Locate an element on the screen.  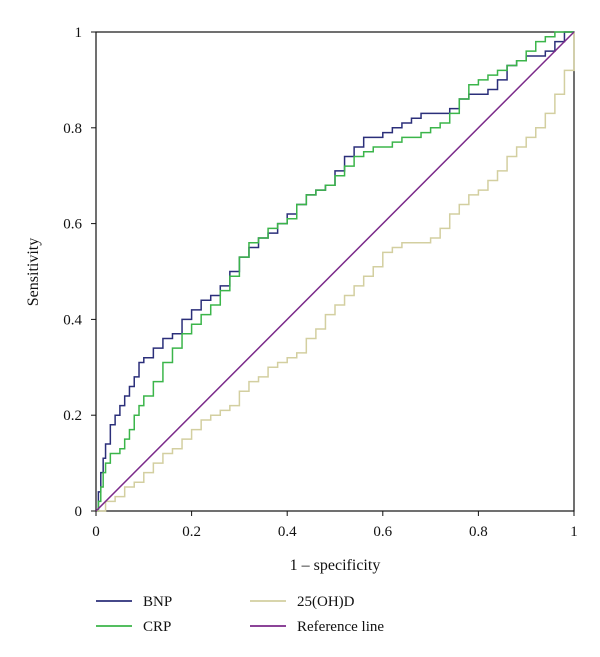
x-axis-title: 1 – specificity is located at coordinates (335, 565).